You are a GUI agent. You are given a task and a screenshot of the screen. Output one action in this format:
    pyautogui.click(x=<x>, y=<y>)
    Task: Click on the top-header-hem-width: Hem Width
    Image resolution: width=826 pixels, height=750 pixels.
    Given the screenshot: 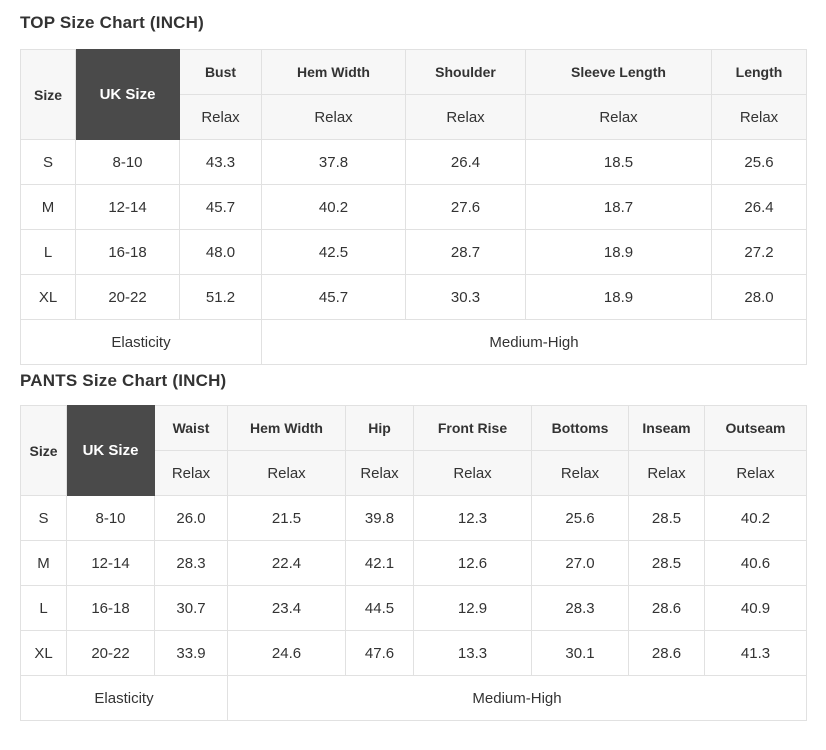 What is the action you would take?
    pyautogui.click(x=333, y=72)
    